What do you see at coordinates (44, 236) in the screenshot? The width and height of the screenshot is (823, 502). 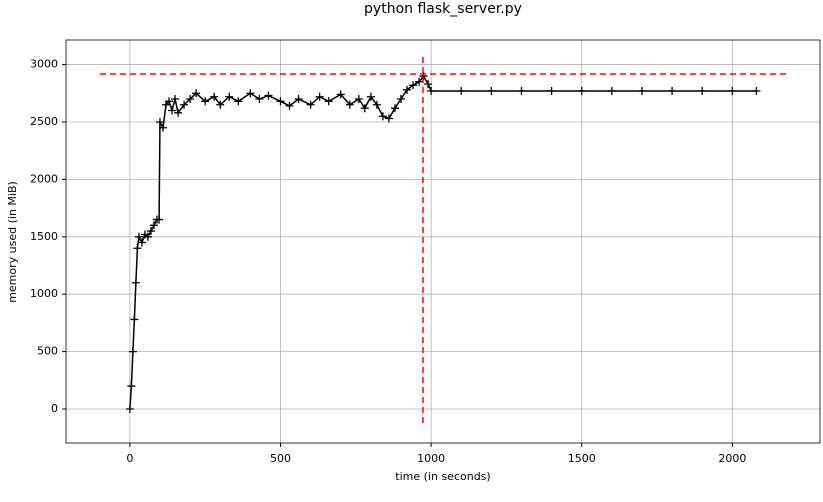 I see `y-tick-label: 1500` at bounding box center [44, 236].